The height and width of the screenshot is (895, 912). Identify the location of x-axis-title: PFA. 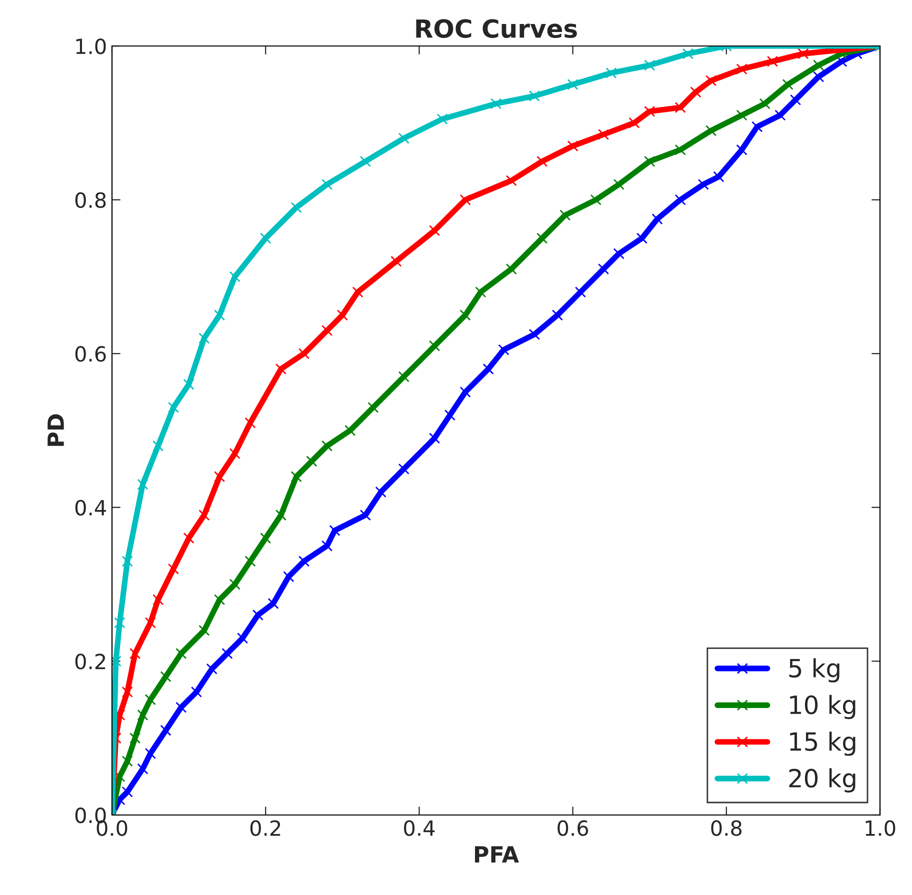
(496, 854).